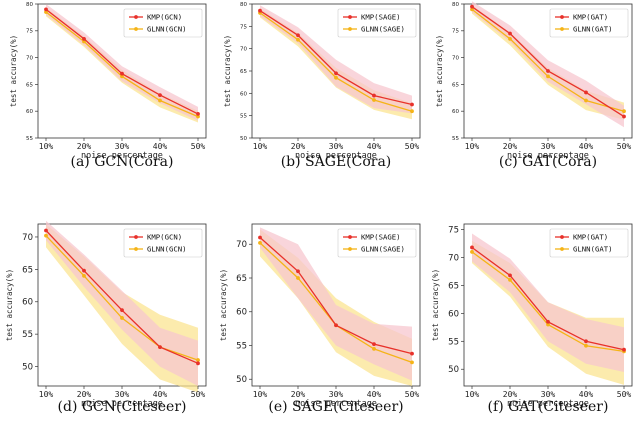  Describe the element at coordinates (122, 407) in the screenshot. I see `panel-caption: (d) GCN(Citeseer)` at that location.